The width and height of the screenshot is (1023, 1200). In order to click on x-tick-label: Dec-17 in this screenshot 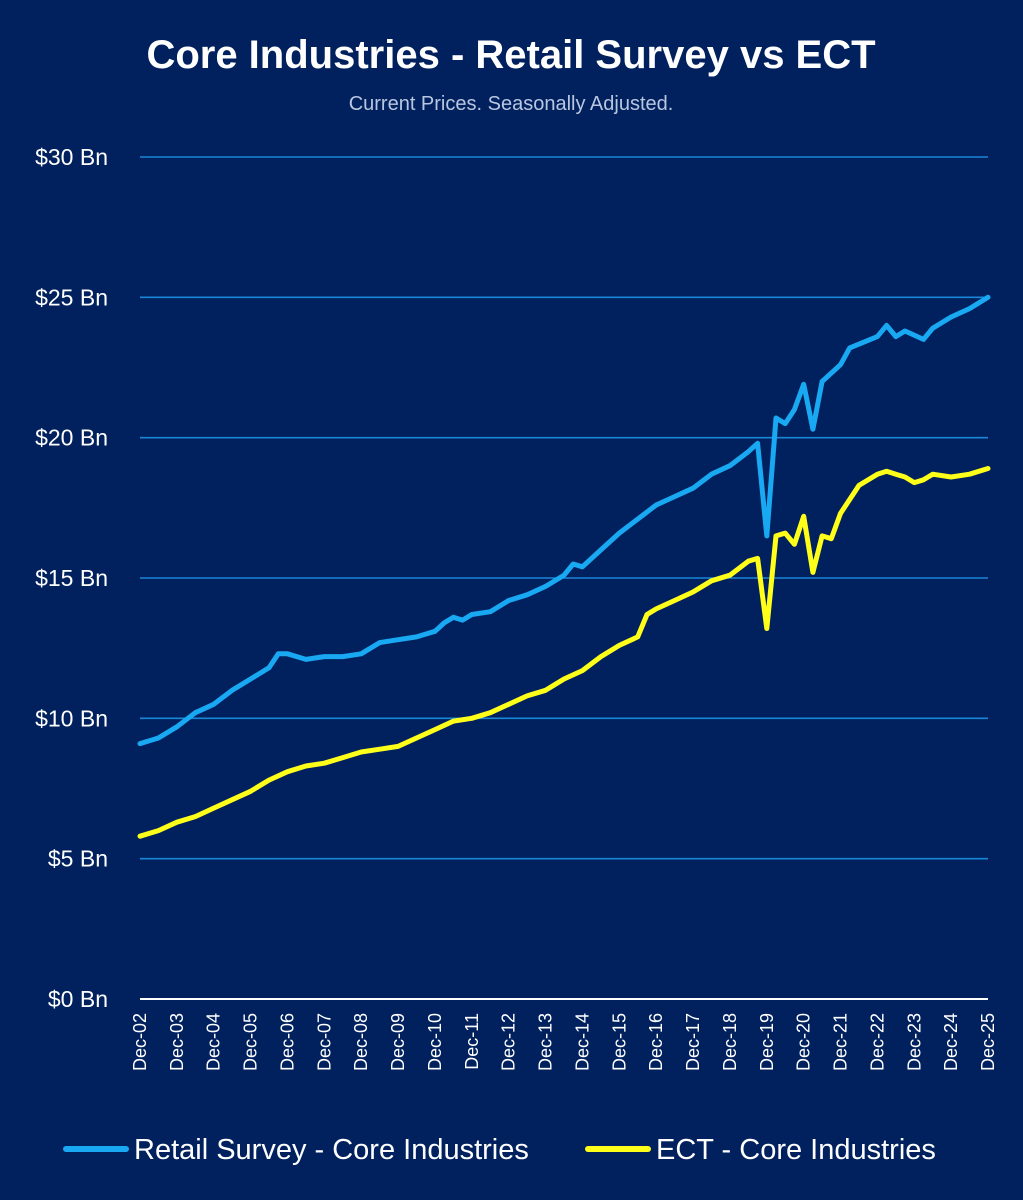, I will do `click(693, 1042)`.